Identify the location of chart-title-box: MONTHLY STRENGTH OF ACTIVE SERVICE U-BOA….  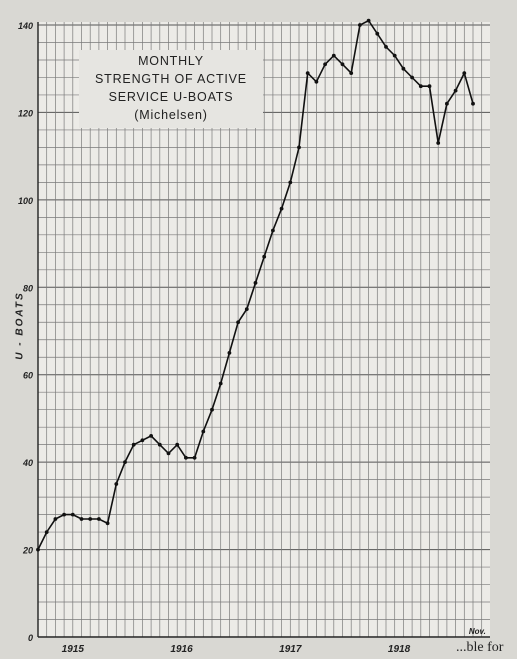
(171, 89).